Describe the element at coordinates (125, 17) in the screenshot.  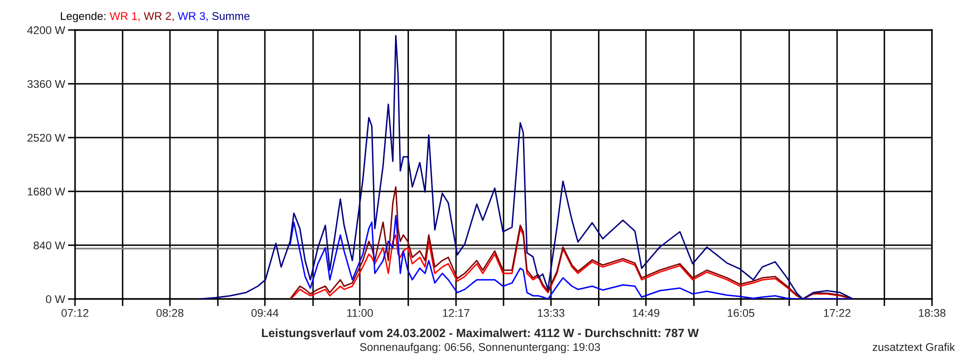
I see `text: WR 1,` at that location.